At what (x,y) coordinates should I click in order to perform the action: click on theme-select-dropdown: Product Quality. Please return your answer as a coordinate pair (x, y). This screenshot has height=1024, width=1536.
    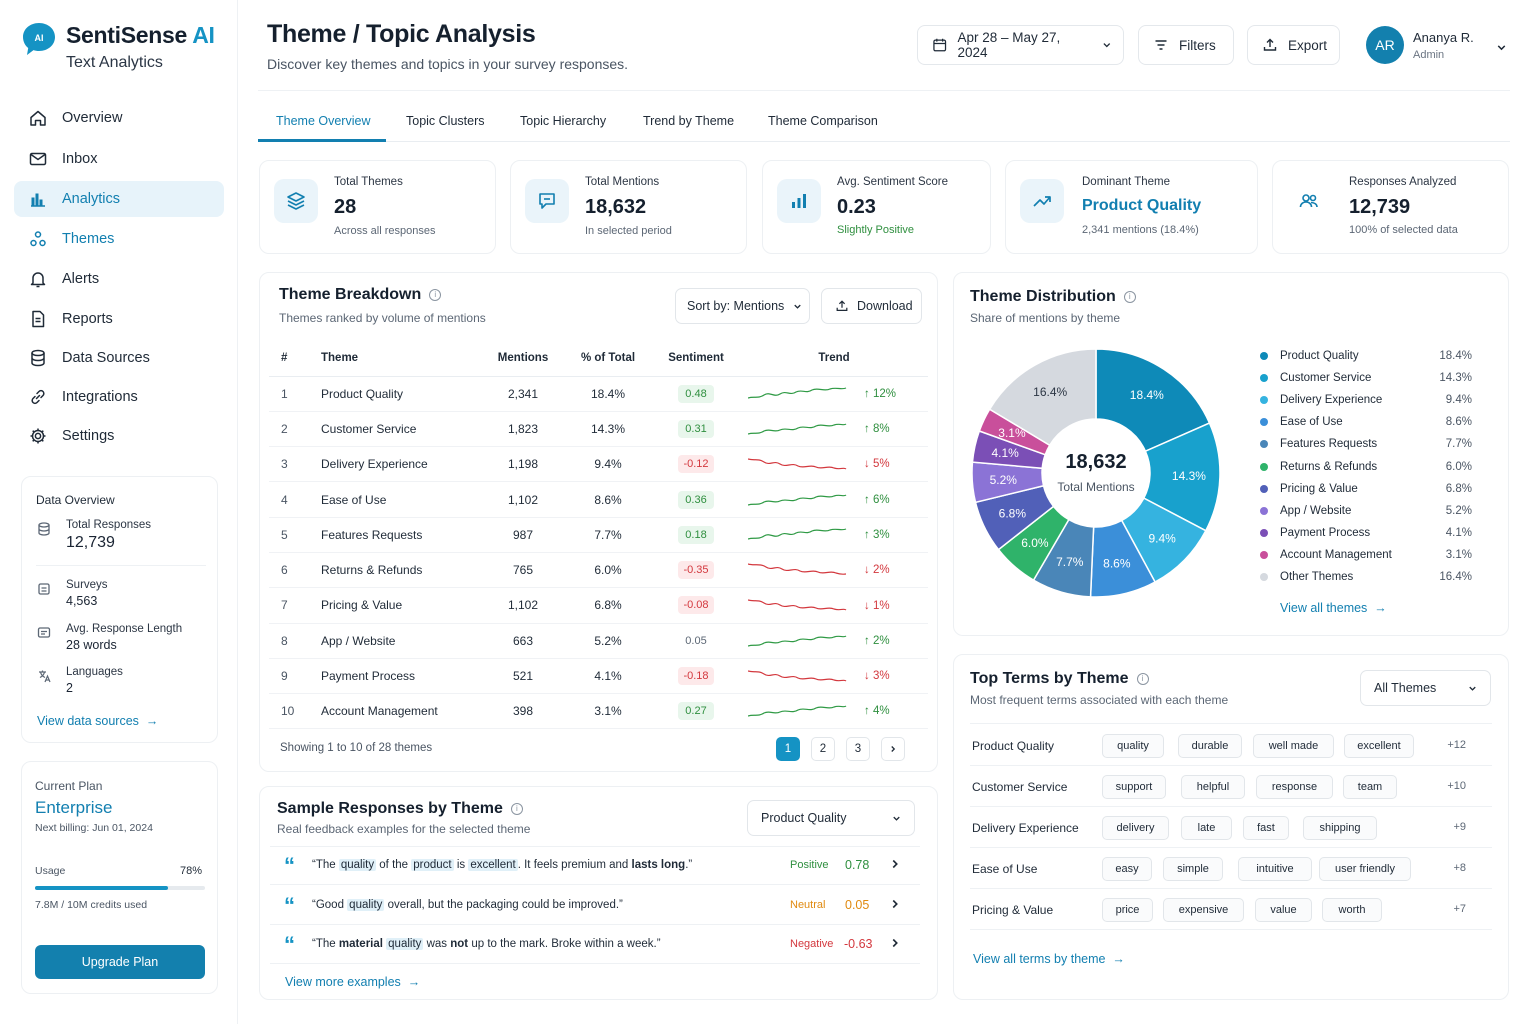
    Looking at the image, I should click on (831, 818).